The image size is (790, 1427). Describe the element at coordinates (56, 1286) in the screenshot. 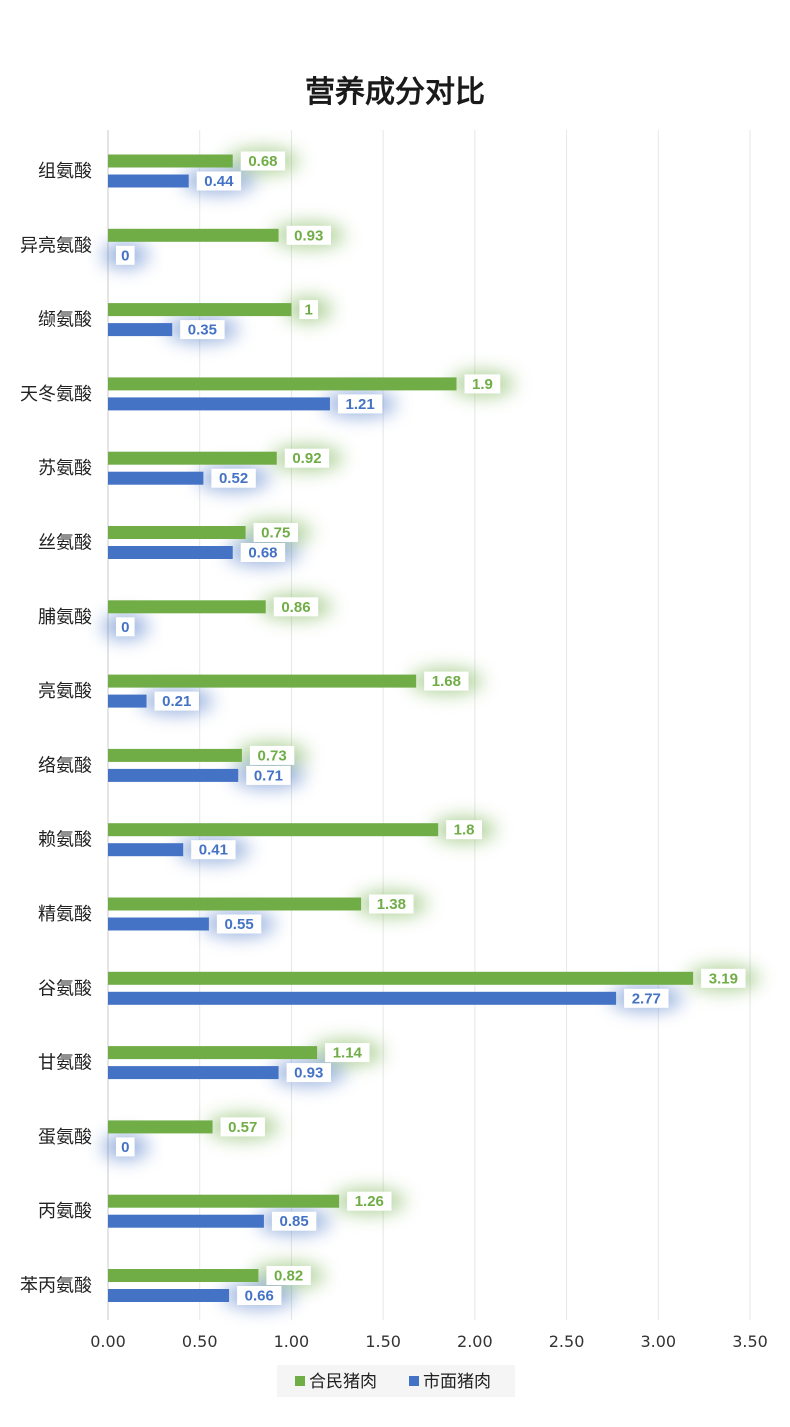

I see `category-label: 苯丙氨酸` at that location.